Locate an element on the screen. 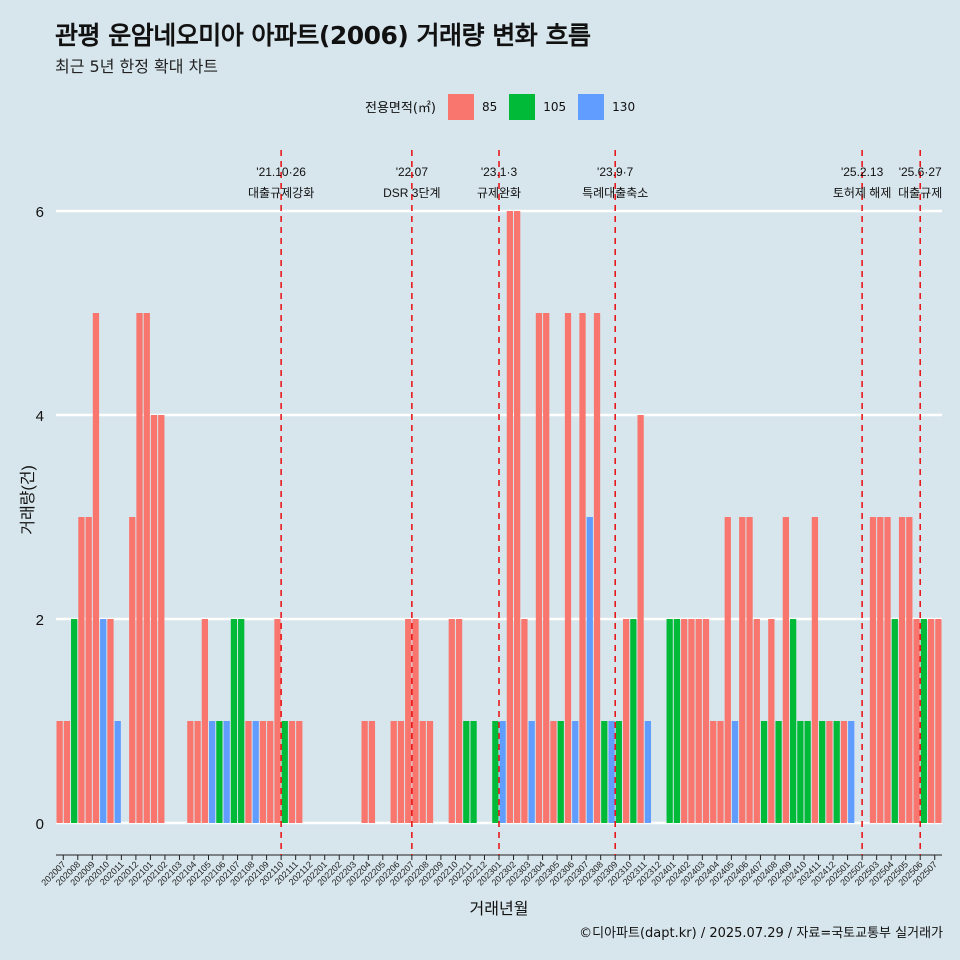 The height and width of the screenshot is (960, 960). annotation-date-1: '22.07 is located at coordinates (412, 172).